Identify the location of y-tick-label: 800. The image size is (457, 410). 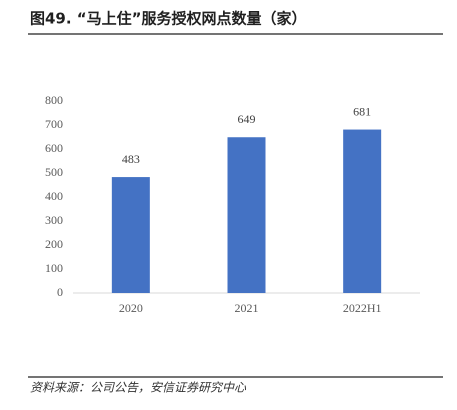
(54, 100).